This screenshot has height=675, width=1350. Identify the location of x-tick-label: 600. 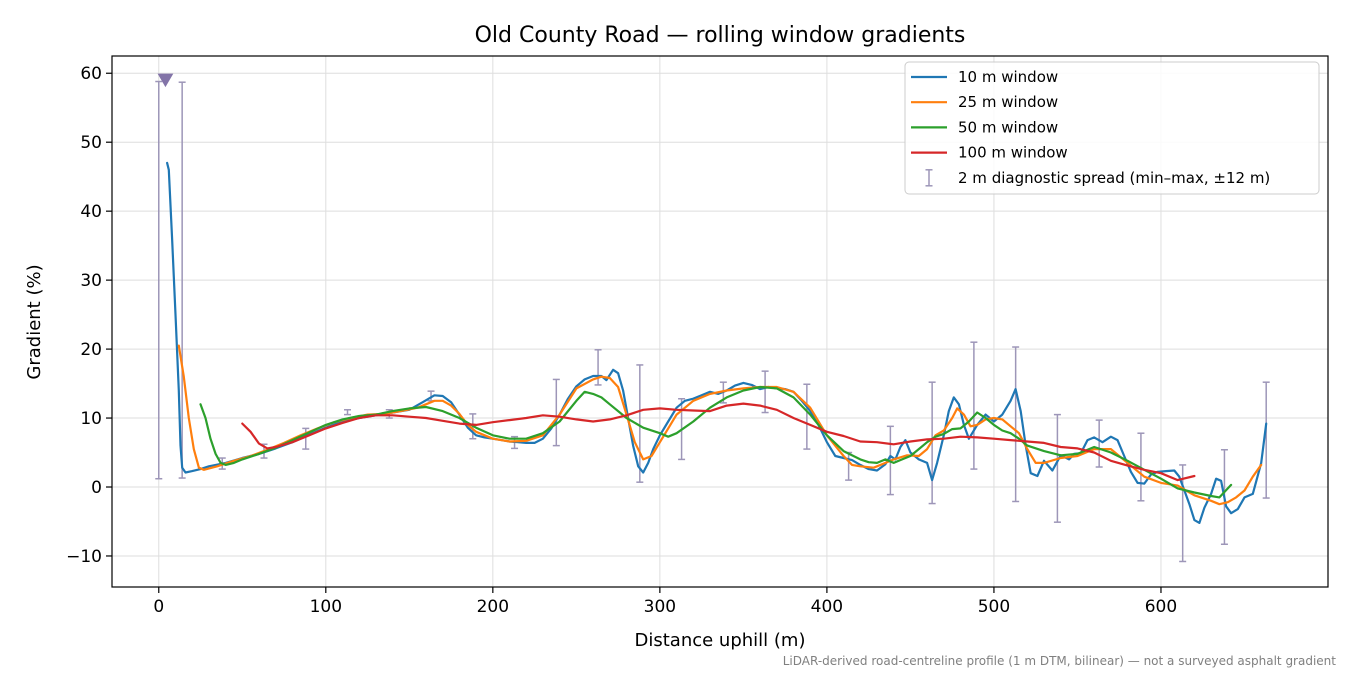
(1161, 607).